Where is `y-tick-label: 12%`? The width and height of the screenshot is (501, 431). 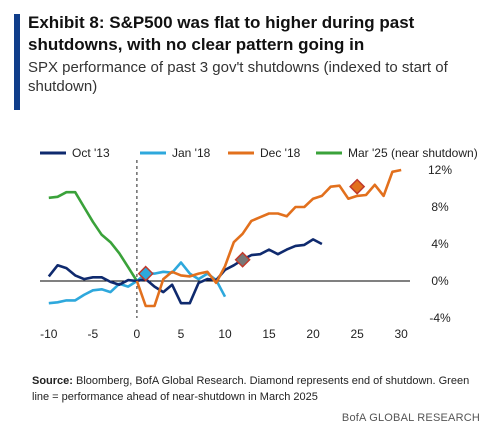
y-tick-label: 12% is located at coordinates (440, 170).